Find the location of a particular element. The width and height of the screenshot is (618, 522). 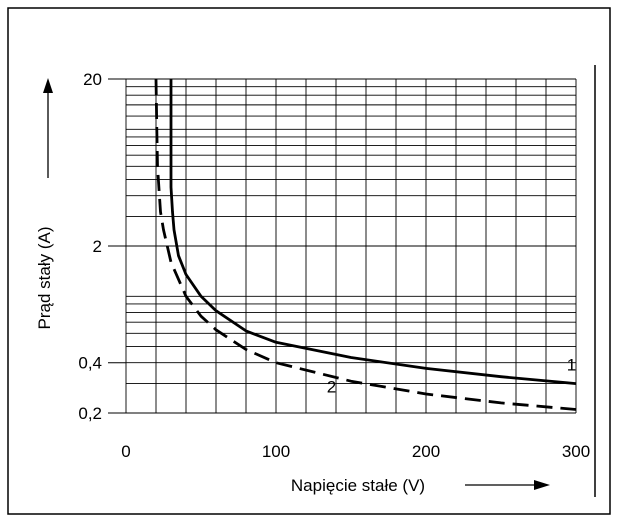

y-tick-label: 0,4 is located at coordinates (90, 363).